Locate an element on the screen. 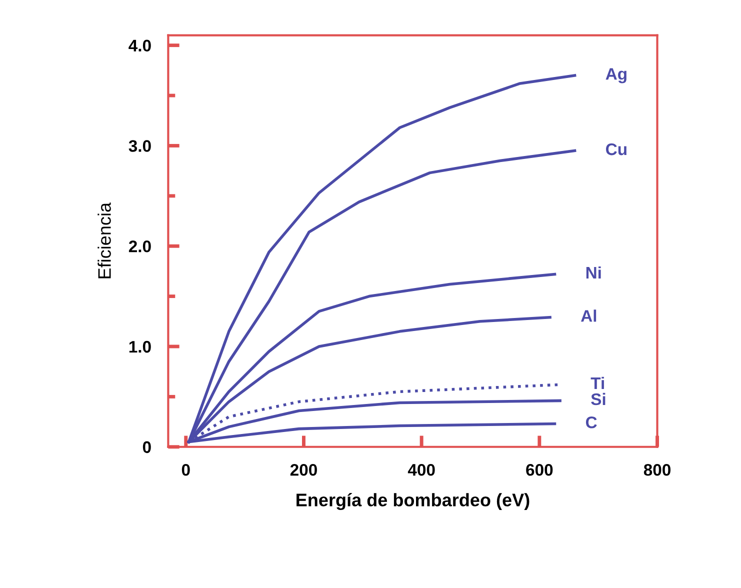  series-label: Ag is located at coordinates (616, 76).